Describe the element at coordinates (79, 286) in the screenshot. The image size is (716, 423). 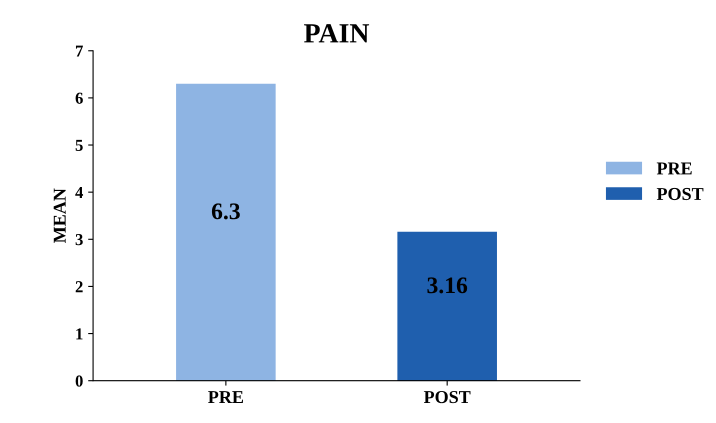
I see `y-tick-label: 2` at that location.